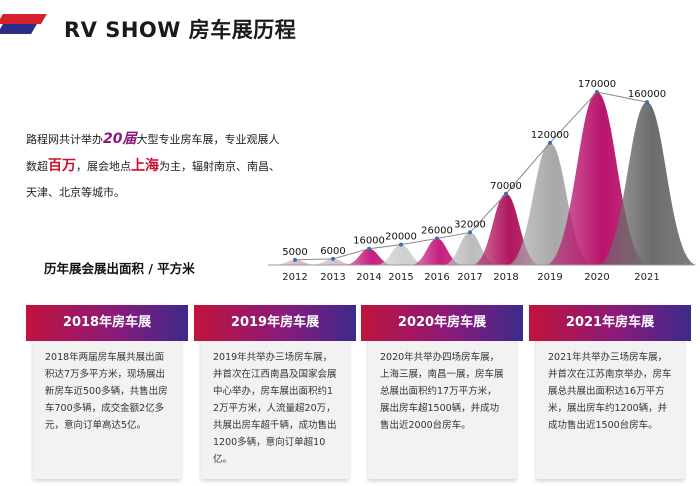 The image size is (700, 486). What do you see at coordinates (333, 261) in the screenshot?
I see `peak-2013` at bounding box center [333, 261].